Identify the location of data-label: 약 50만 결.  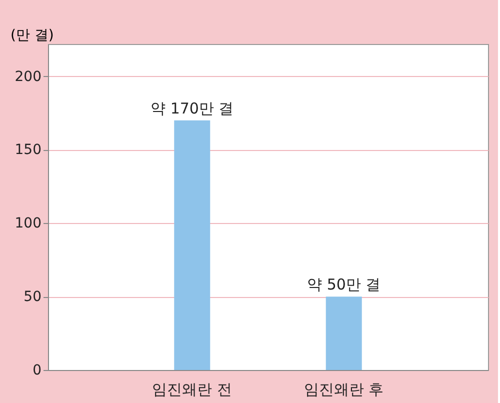
(344, 285).